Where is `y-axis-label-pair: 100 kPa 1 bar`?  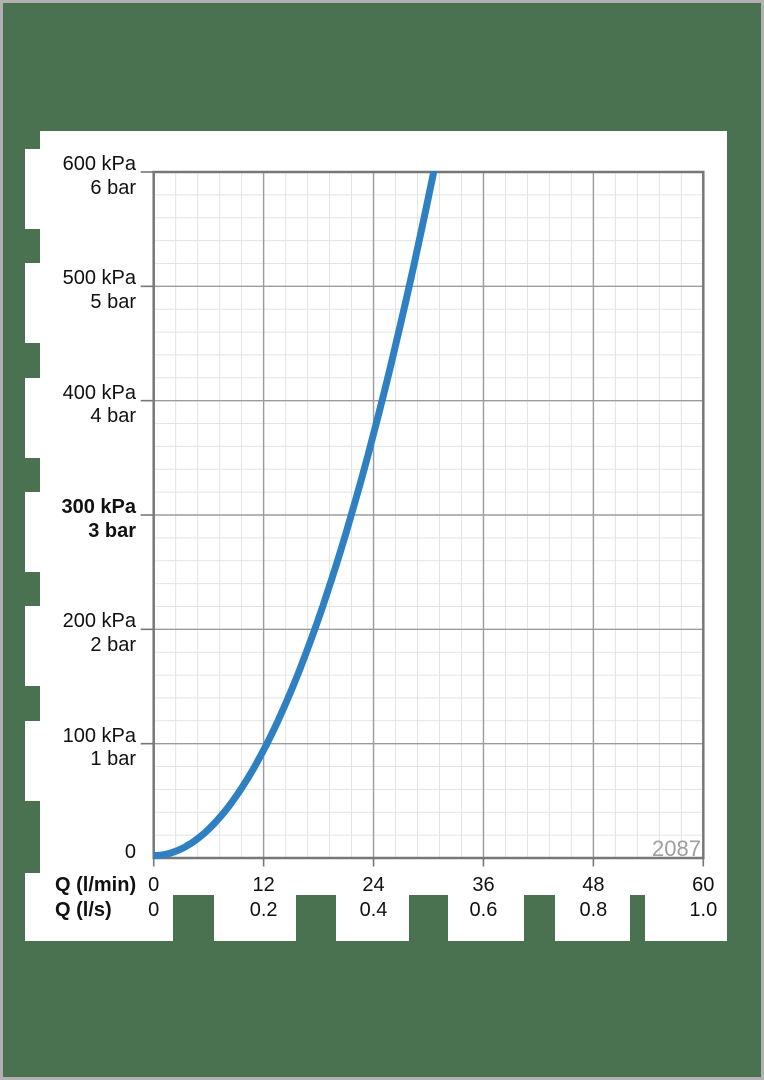 y-axis-label-pair: 100 kPa 1 bar is located at coordinates (69, 748).